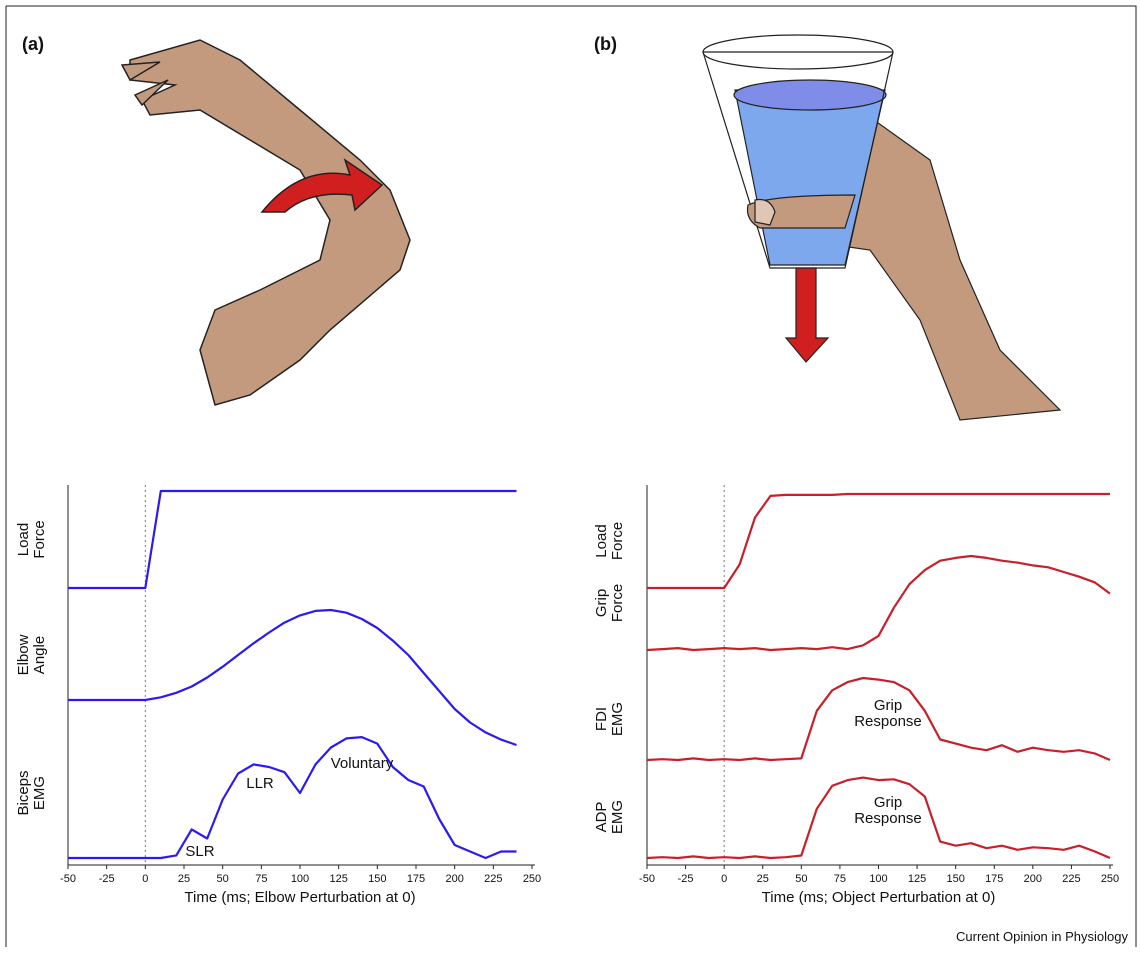 The width and height of the screenshot is (1141, 958). I want to click on arm-illustration, so click(265, 222).